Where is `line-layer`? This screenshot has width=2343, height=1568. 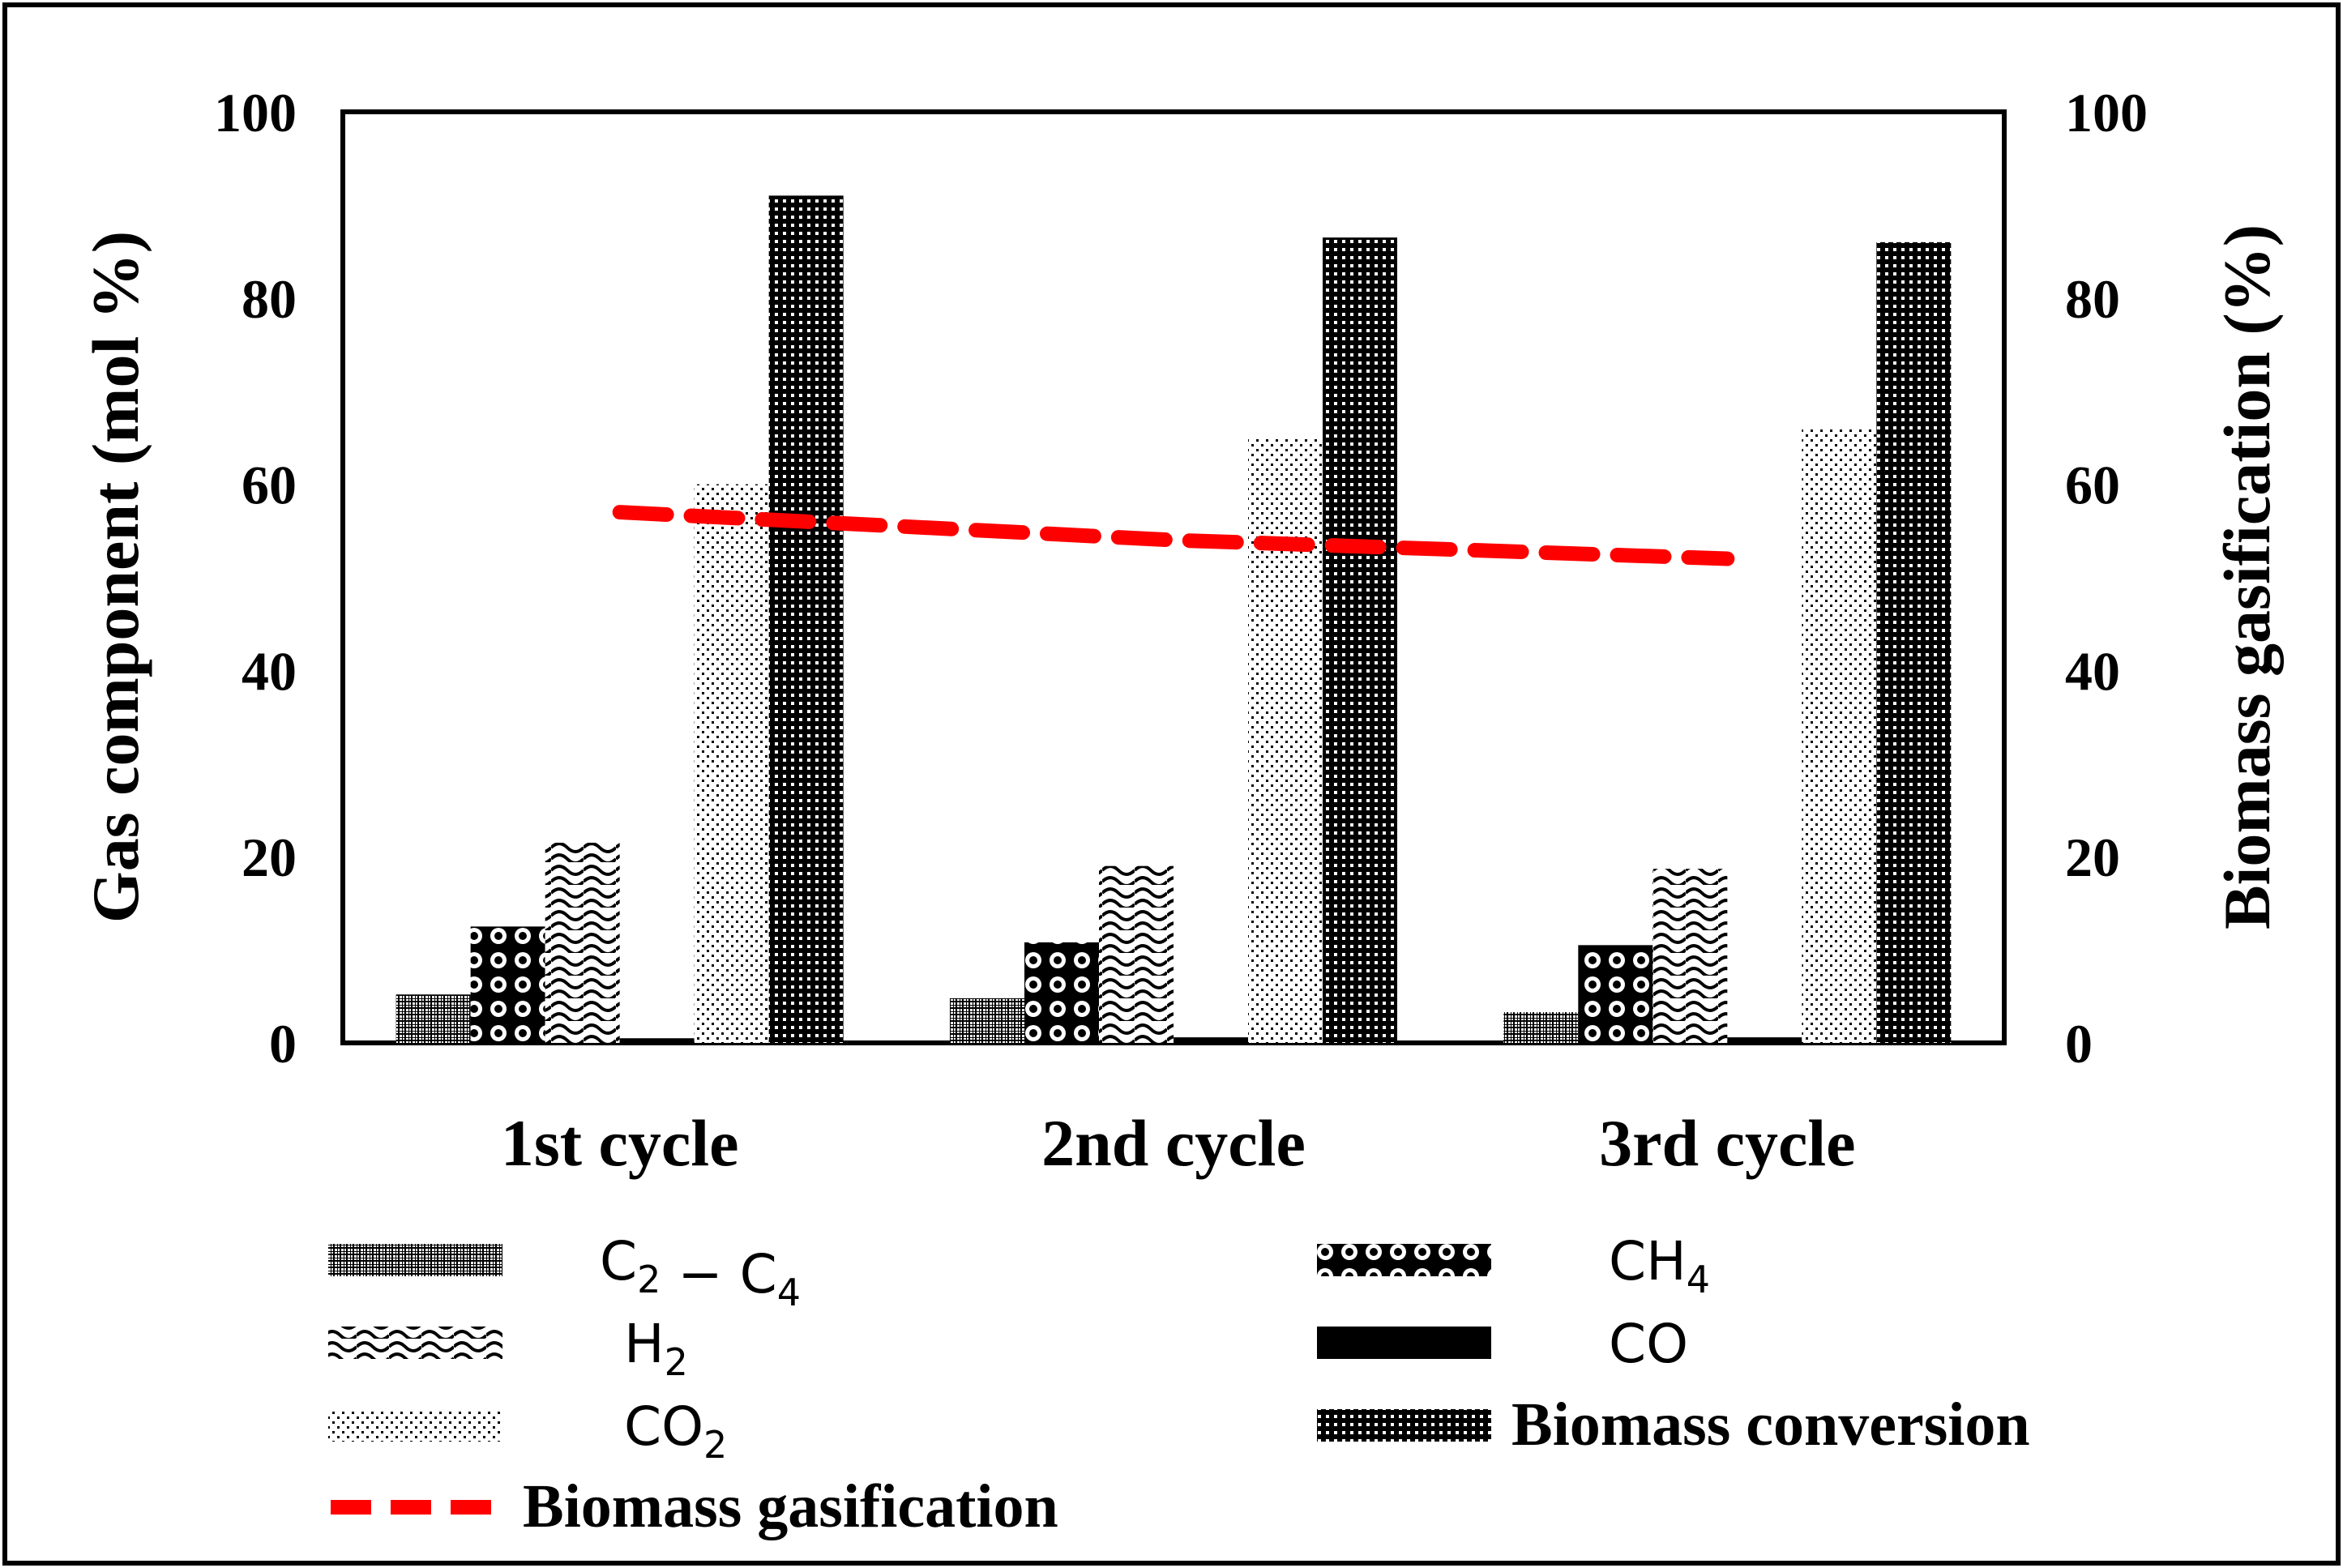
line-layer is located at coordinates (1173, 535).